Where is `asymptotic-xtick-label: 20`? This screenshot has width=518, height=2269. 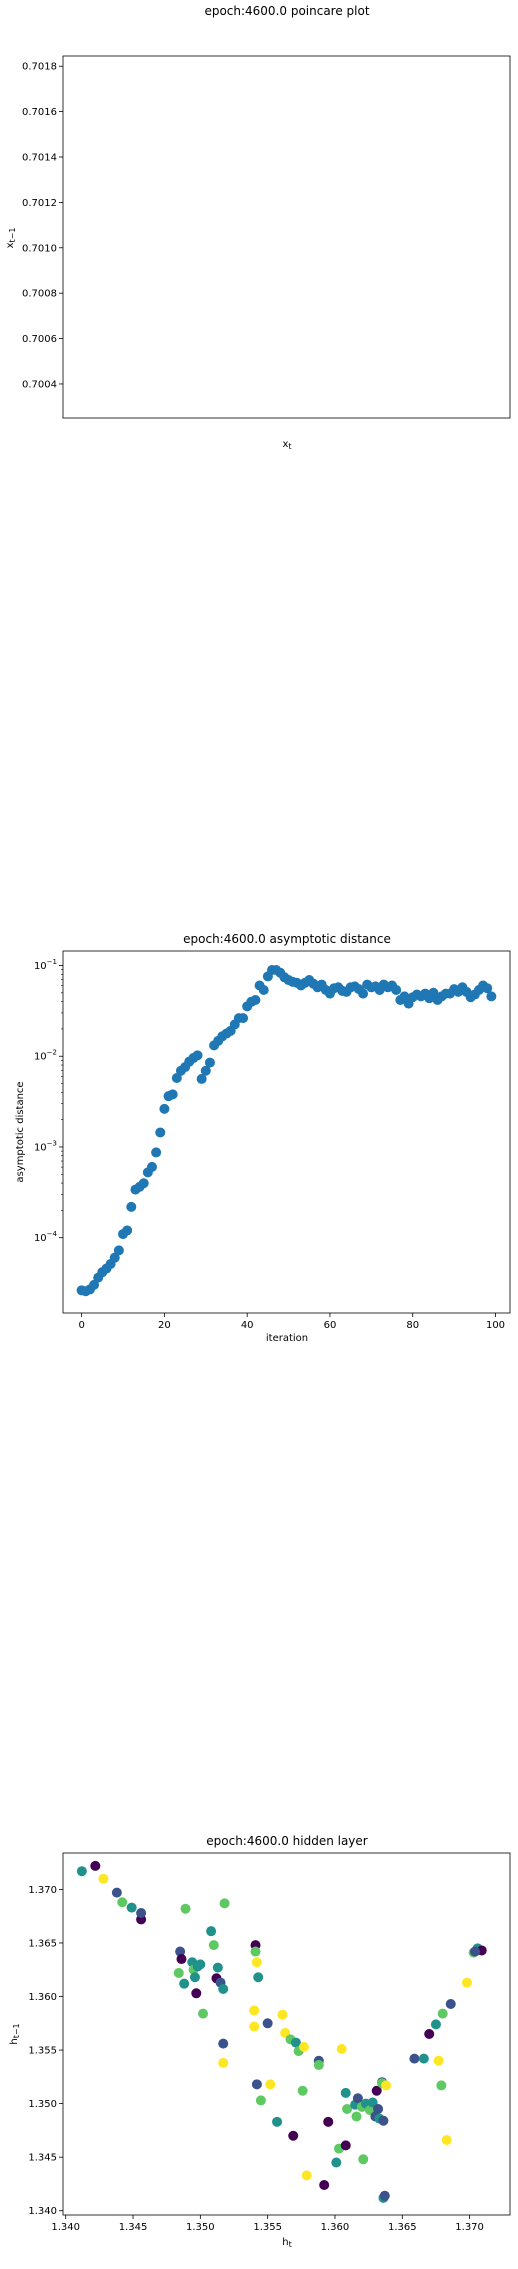
asymptotic-xtick-label: 20 is located at coordinates (164, 1325).